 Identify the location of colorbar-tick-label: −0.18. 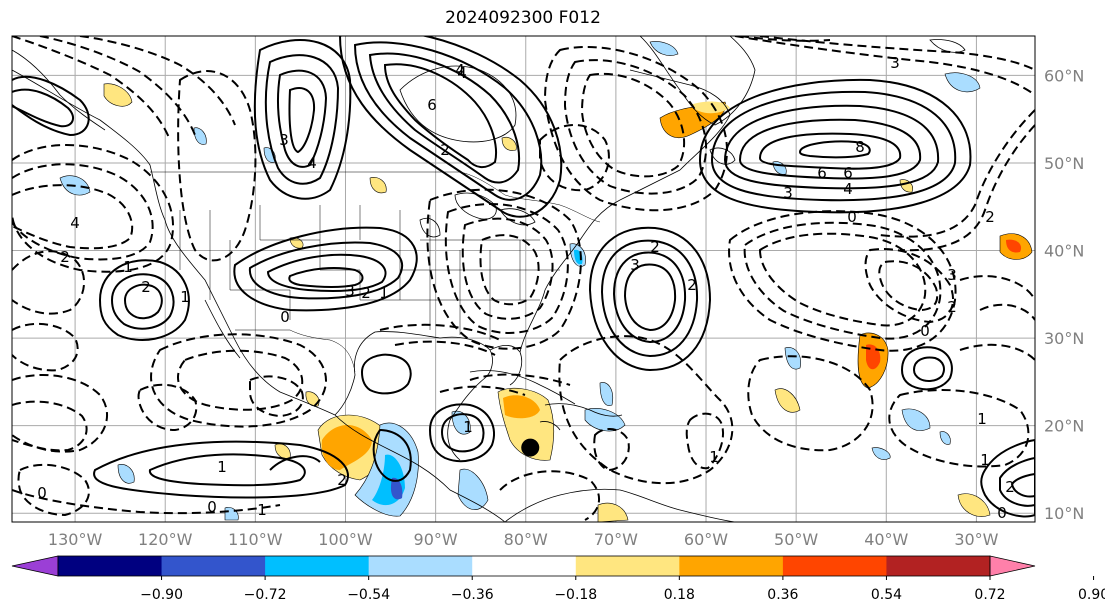
(575, 595).